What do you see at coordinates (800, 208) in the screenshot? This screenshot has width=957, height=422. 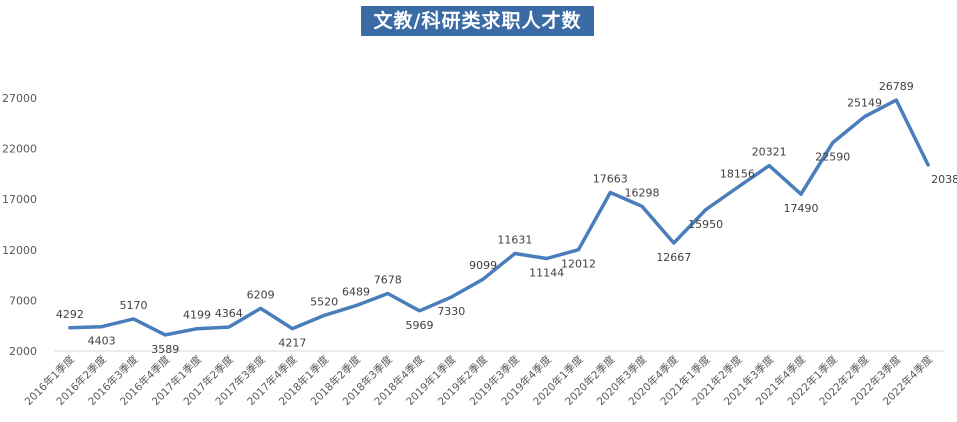 I see `data-label: 17490` at bounding box center [800, 208].